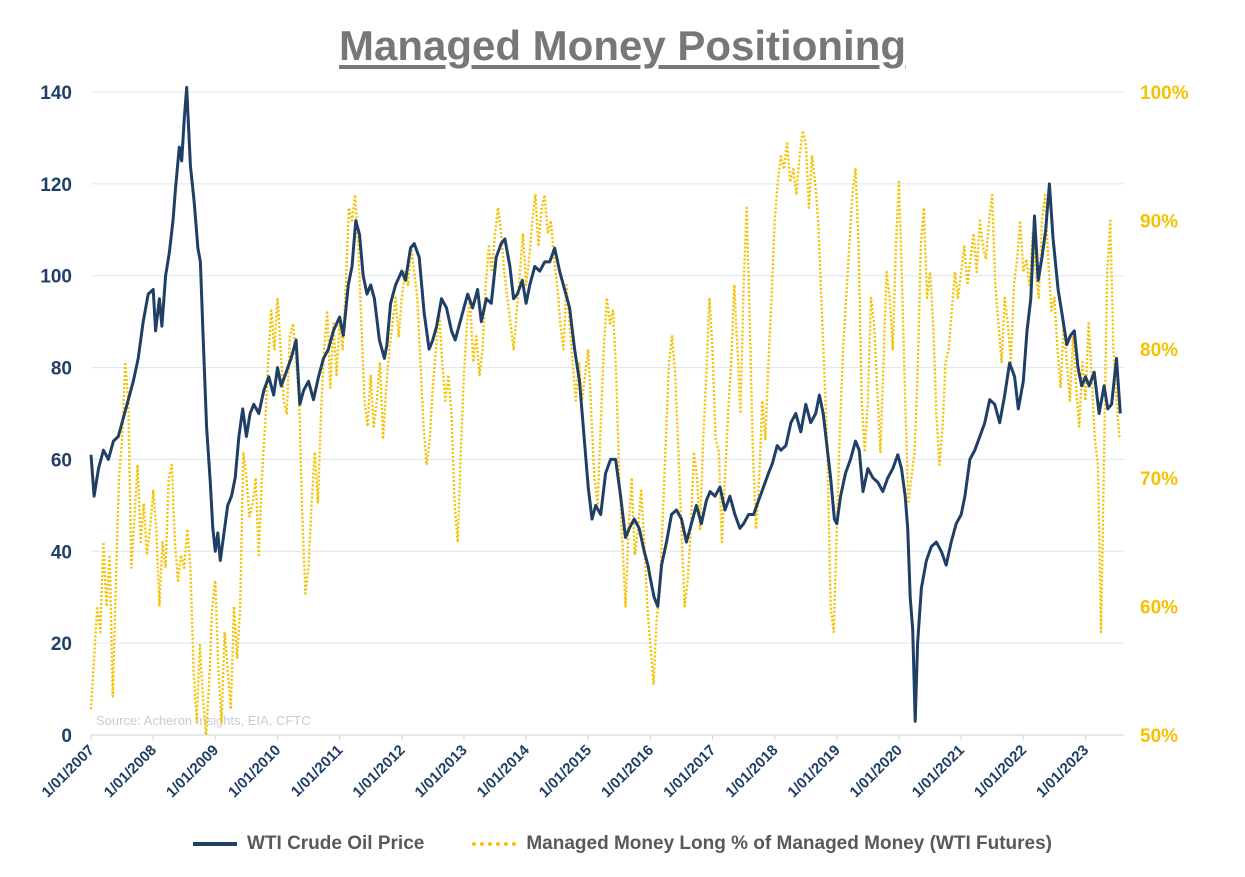 Image resolution: width=1245 pixels, height=877 pixels. Describe the element at coordinates (689, 771) in the screenshot. I see `x-tick-label: 1/01/2017` at that location.